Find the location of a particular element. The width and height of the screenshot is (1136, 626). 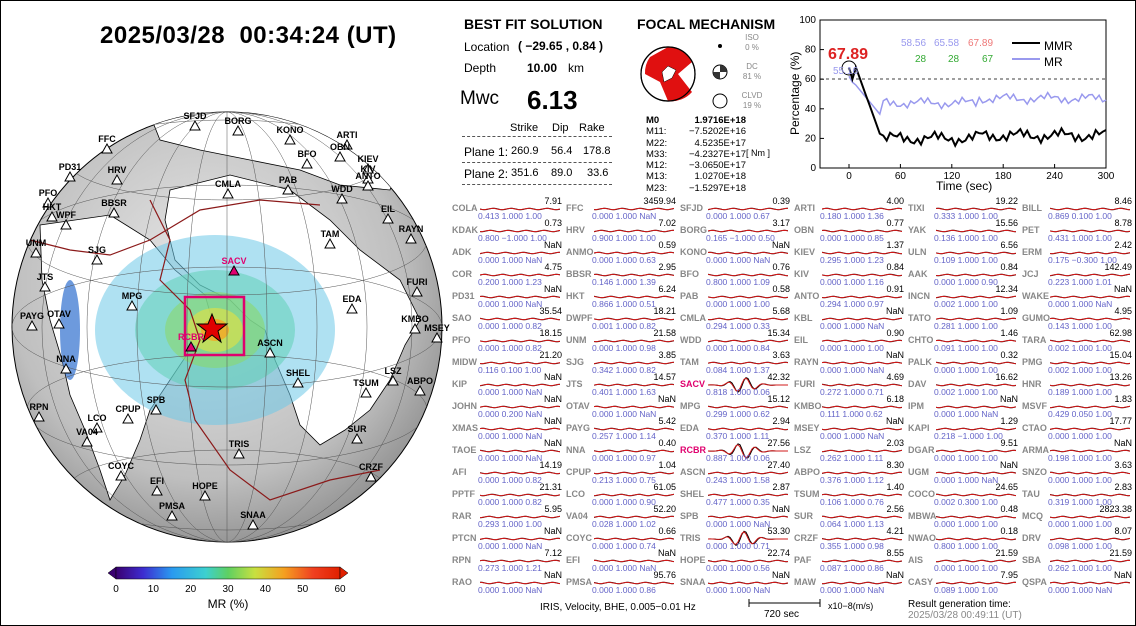

station-amplitude: 2.03 is located at coordinates (895, 443).